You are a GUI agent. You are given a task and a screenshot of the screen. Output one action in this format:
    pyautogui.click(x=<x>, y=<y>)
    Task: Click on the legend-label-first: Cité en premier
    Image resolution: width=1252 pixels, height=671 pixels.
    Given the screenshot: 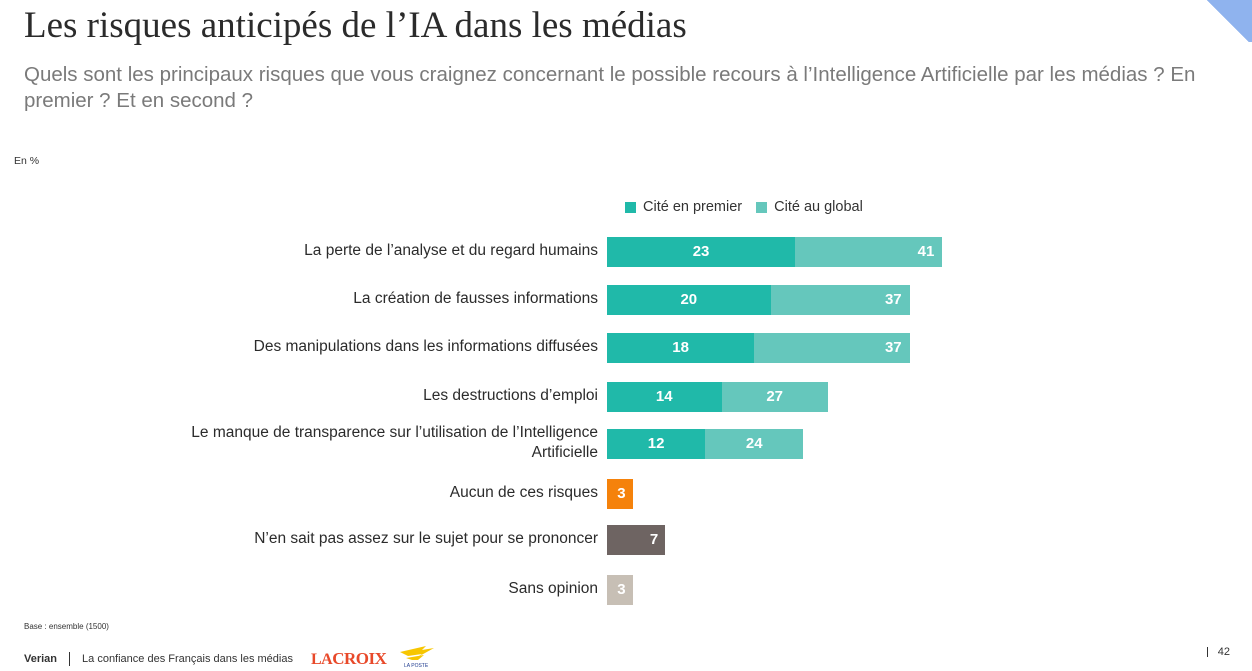 What is the action you would take?
    pyautogui.click(x=693, y=207)
    